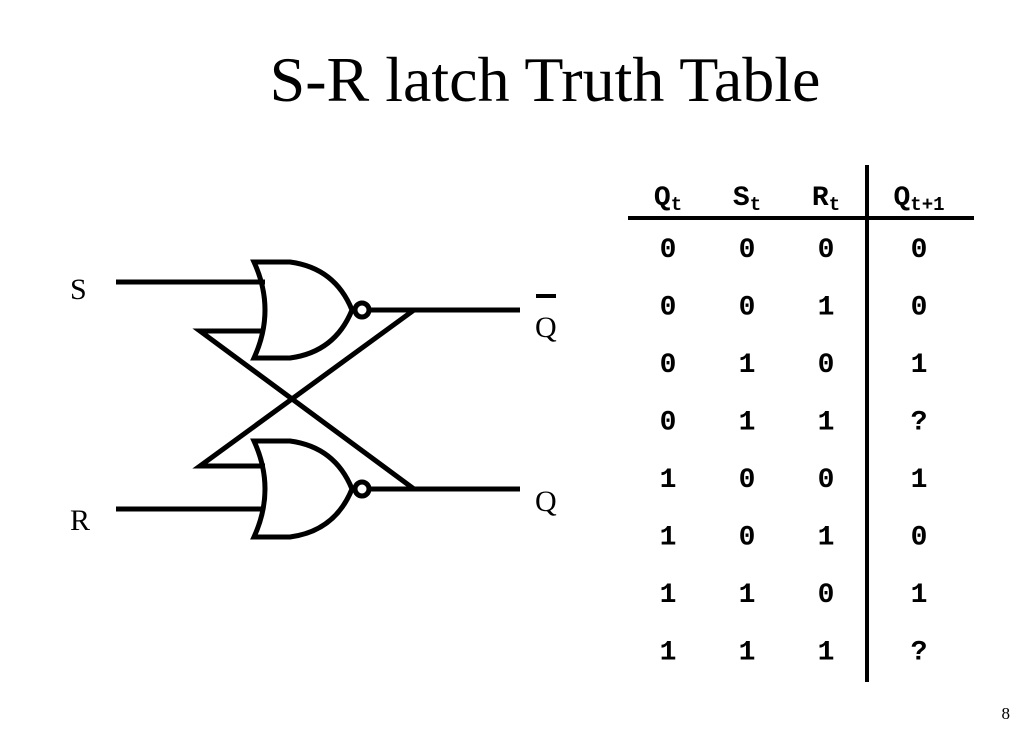 Image resolution: width=1026 pixels, height=734 pixels. I want to click on table-header-qt: Qt, so click(668, 199).